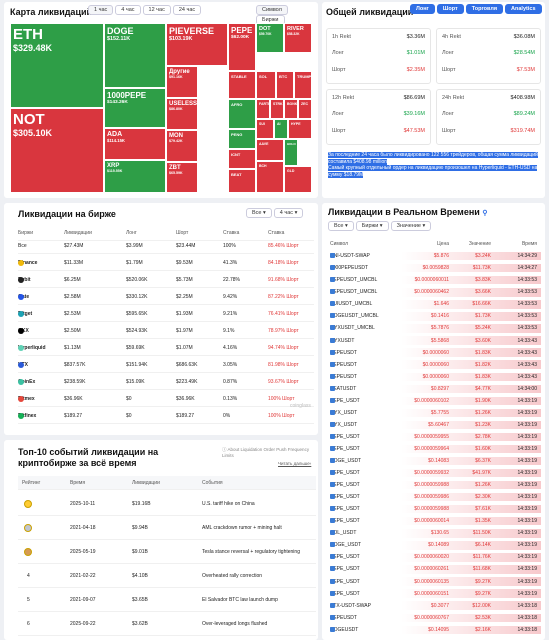  What do you see at coordinates (485, 213) in the screenshot?
I see `settings-icon: ⚲` at bounding box center [485, 213].